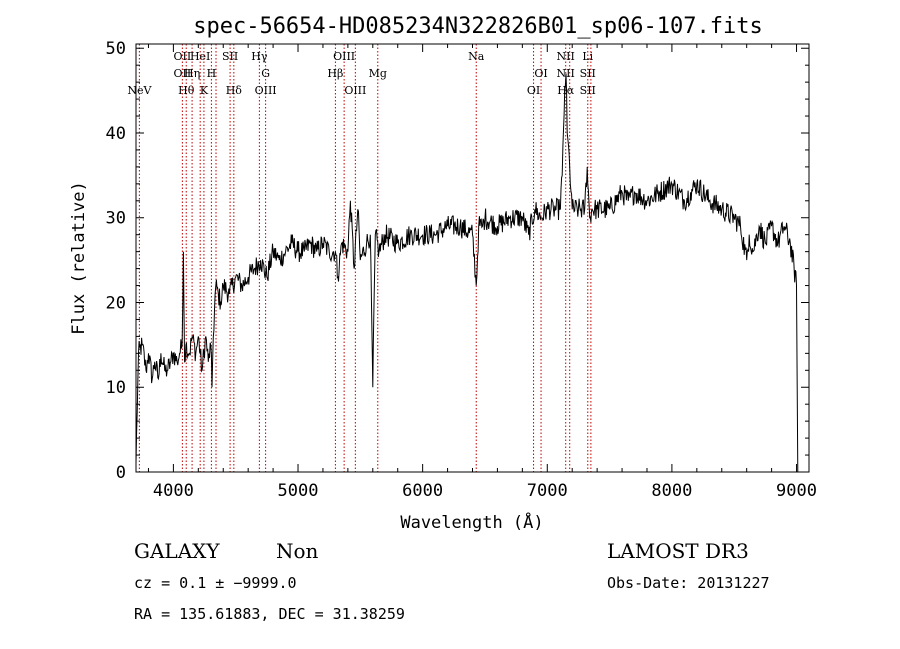 This screenshot has height=649, width=900. What do you see at coordinates (688, 583) in the screenshot?
I see `observation-date: Obs-Date: 20131227` at bounding box center [688, 583].